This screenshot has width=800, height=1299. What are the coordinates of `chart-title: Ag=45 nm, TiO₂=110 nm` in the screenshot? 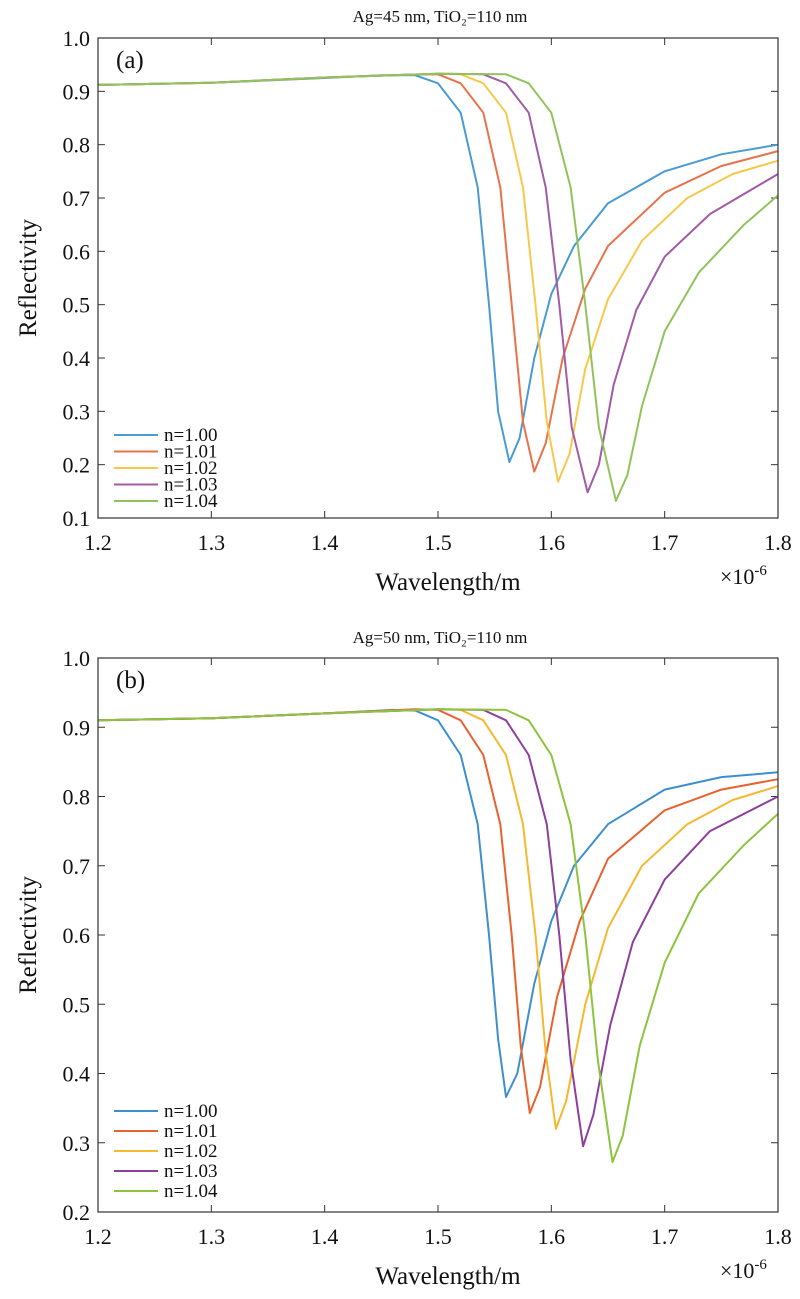 It's located at (440, 16).